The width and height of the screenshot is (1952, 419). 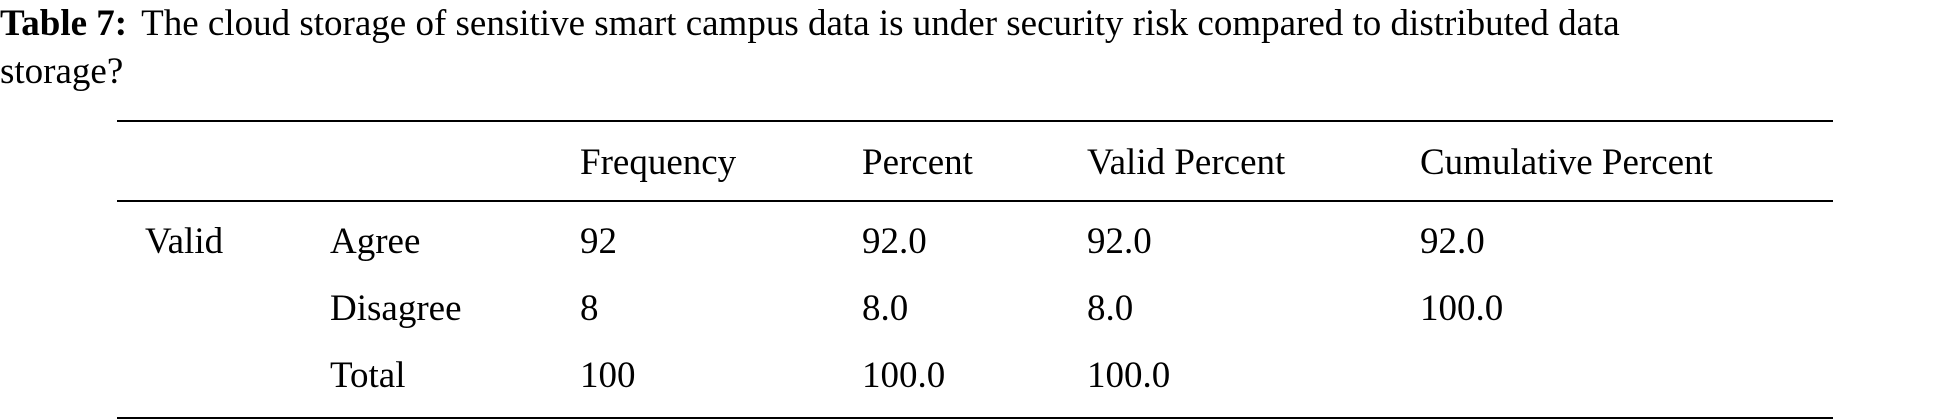 I want to click on row-label-agree: Agree, so click(x=375, y=241).